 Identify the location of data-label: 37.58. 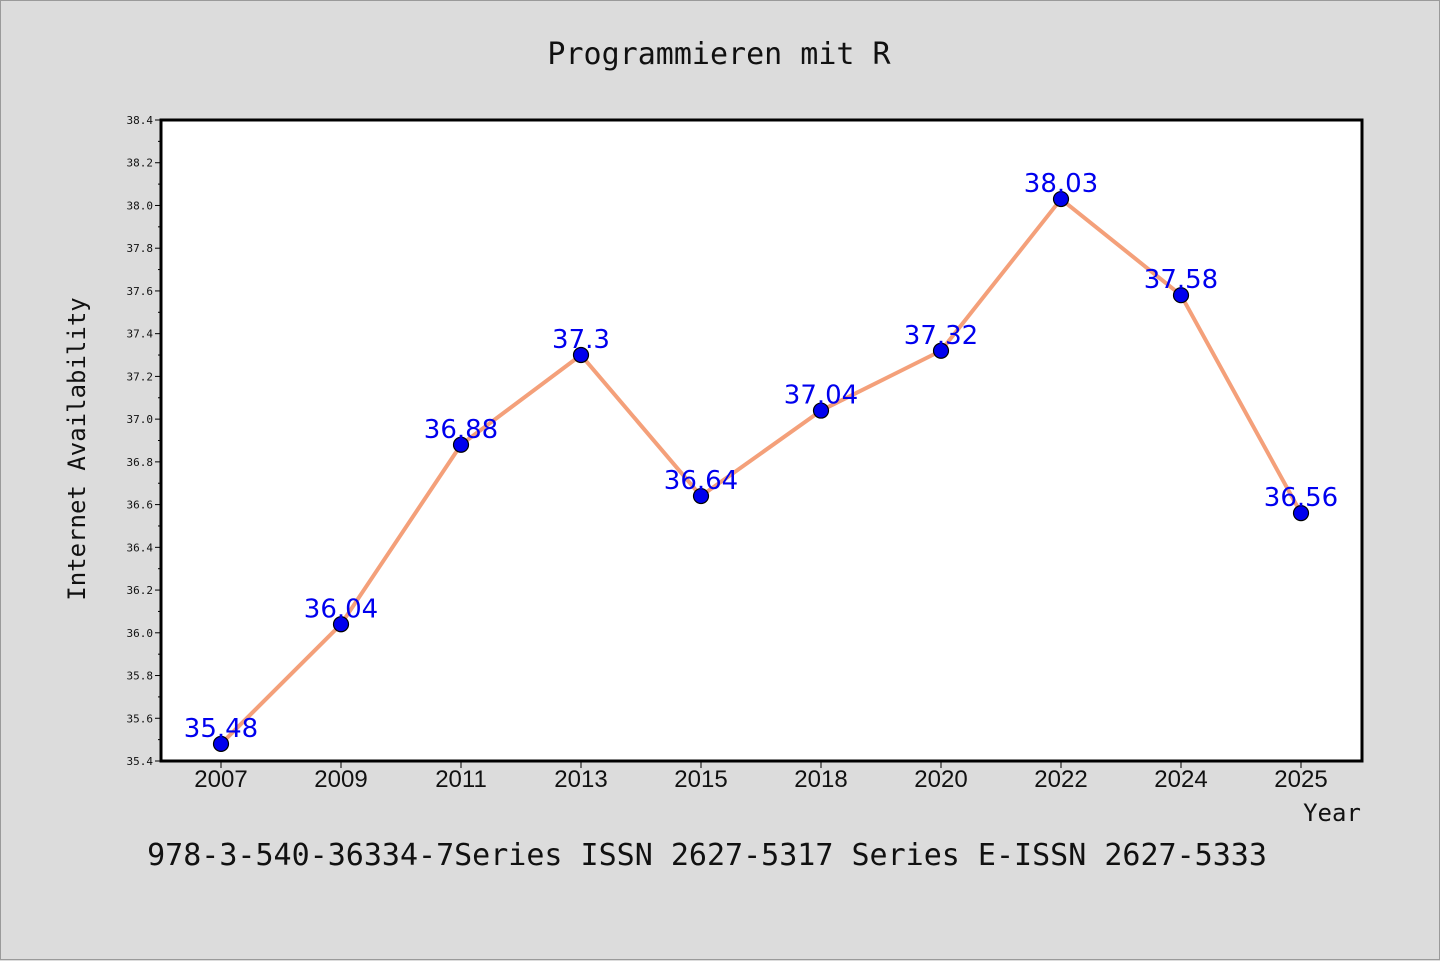
(1181, 280).